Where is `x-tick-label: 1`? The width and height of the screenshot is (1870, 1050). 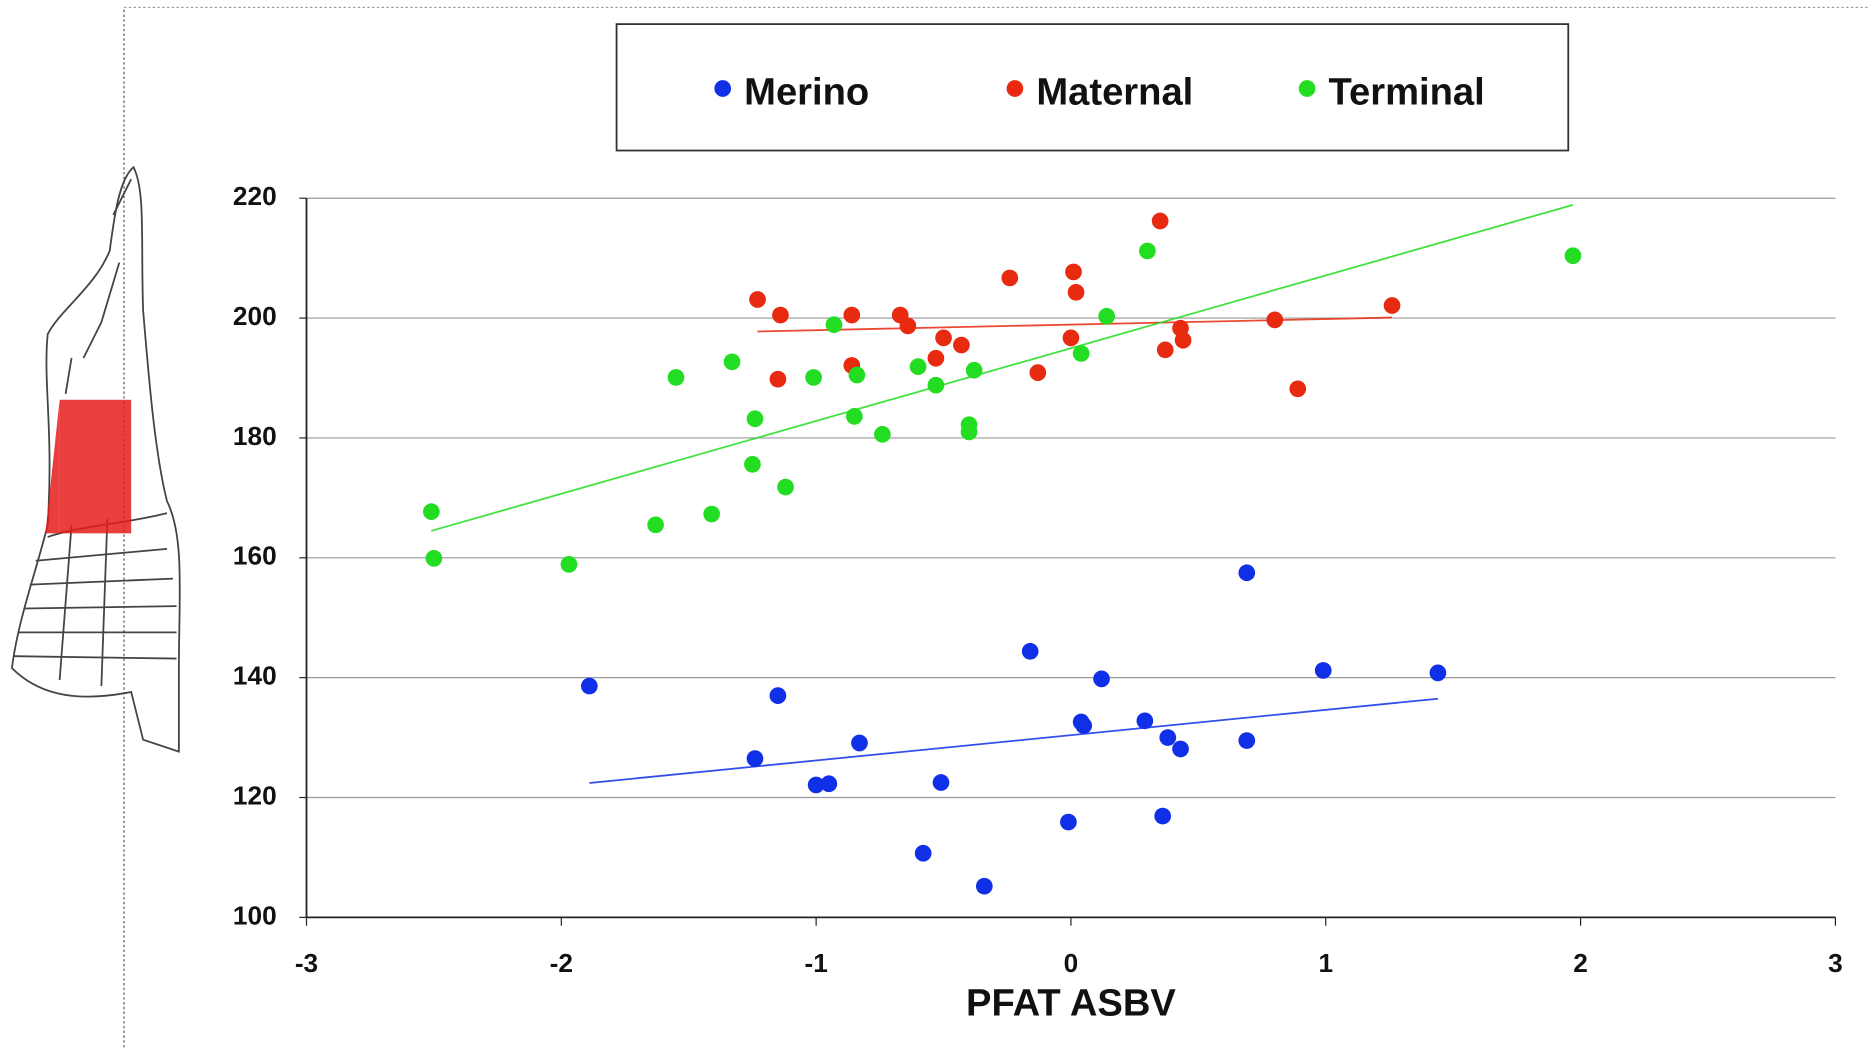
x-tick-label: 1 is located at coordinates (1325, 963).